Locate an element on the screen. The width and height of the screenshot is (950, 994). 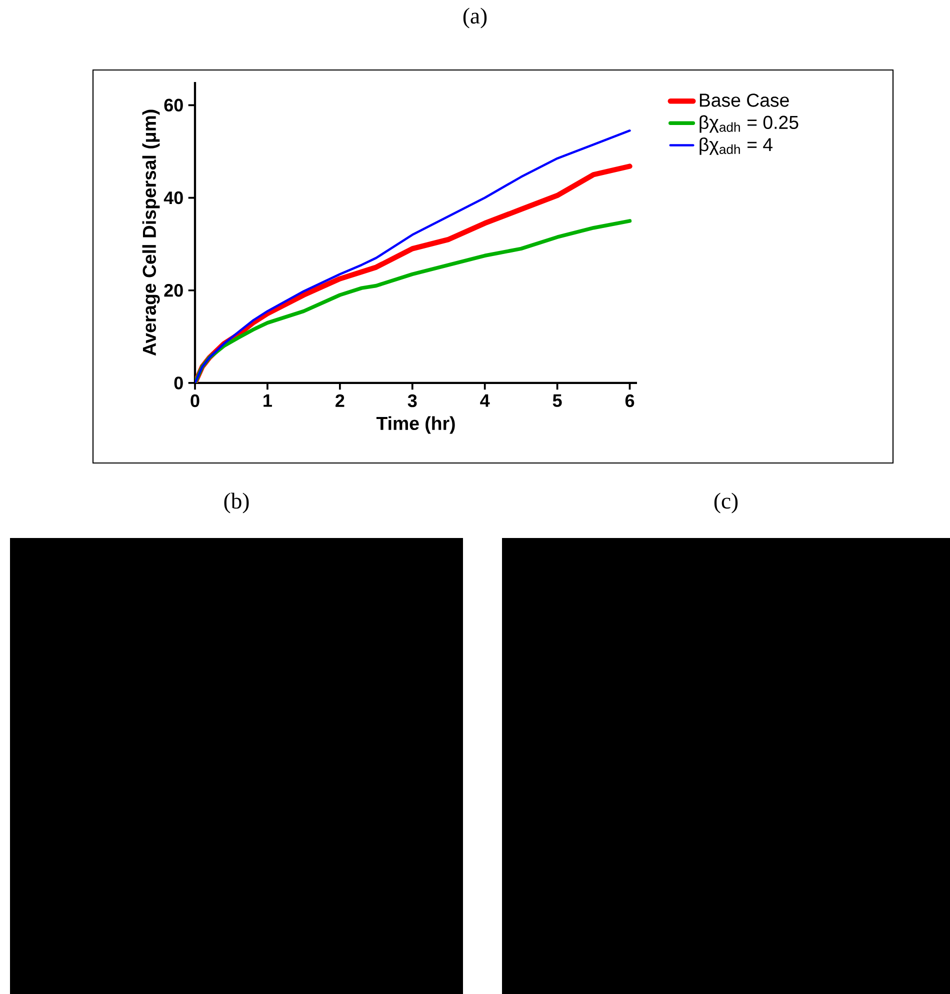
x-tick-label: 1 is located at coordinates (268, 400).